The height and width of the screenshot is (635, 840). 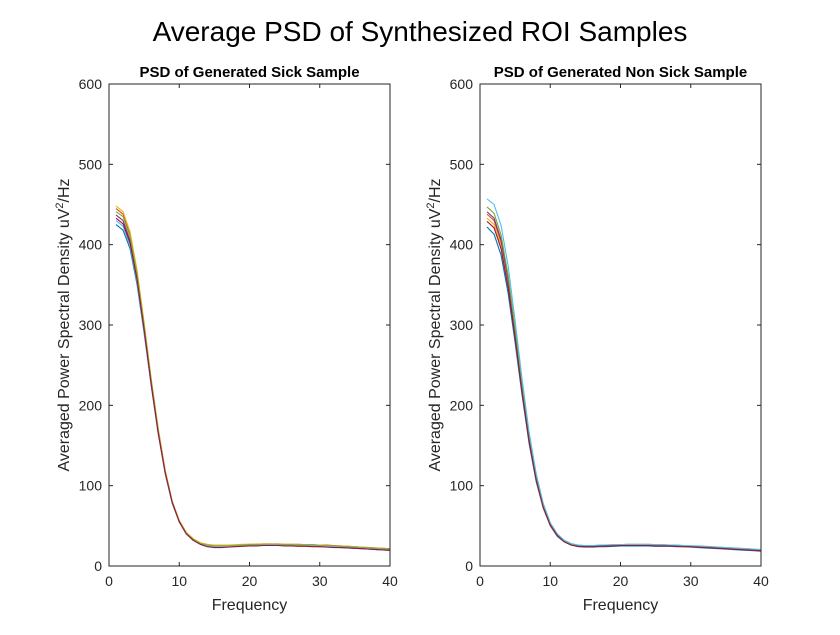 I want to click on figure-title: Average PSD of Synthesized ROI Samples, so click(x=420, y=31).